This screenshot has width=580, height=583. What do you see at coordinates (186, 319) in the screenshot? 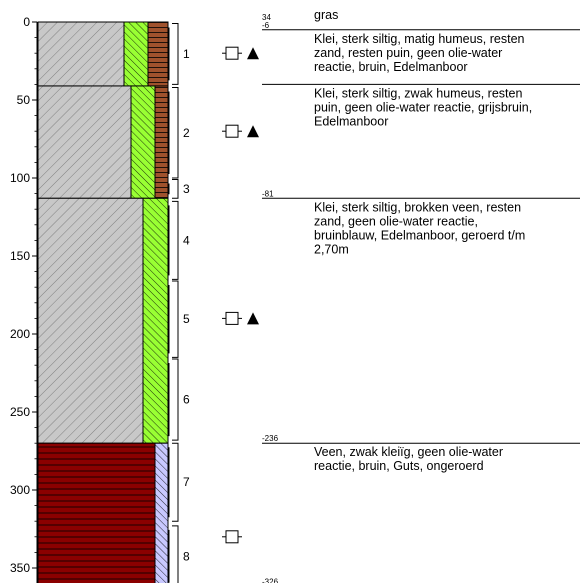
I see `sample-label: 5` at bounding box center [186, 319].